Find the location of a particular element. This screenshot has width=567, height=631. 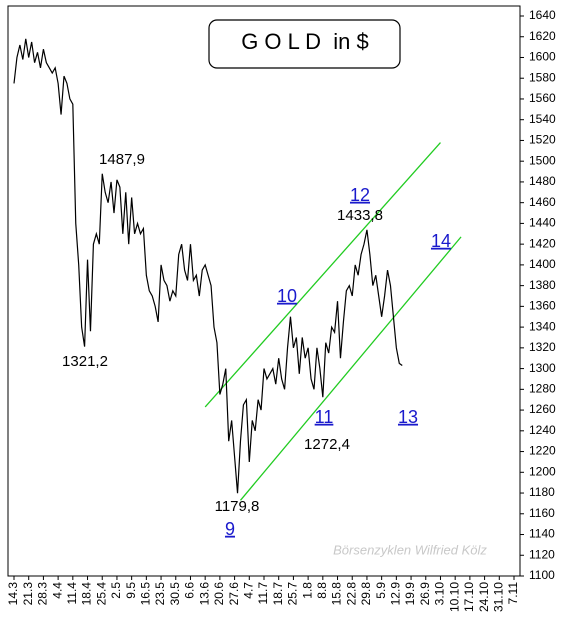

chart-title: G O L D in $ is located at coordinates (305, 41).